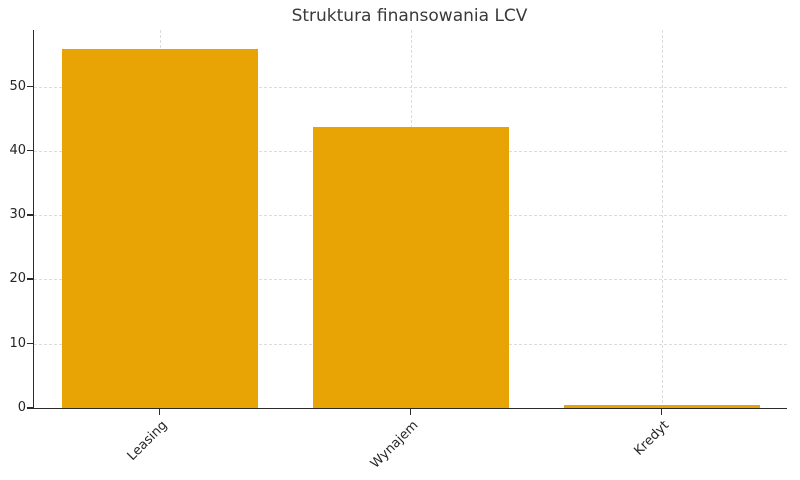 The height and width of the screenshot is (480, 800). What do you see at coordinates (410, 87) in the screenshot?
I see `h-gridline` at bounding box center [410, 87].